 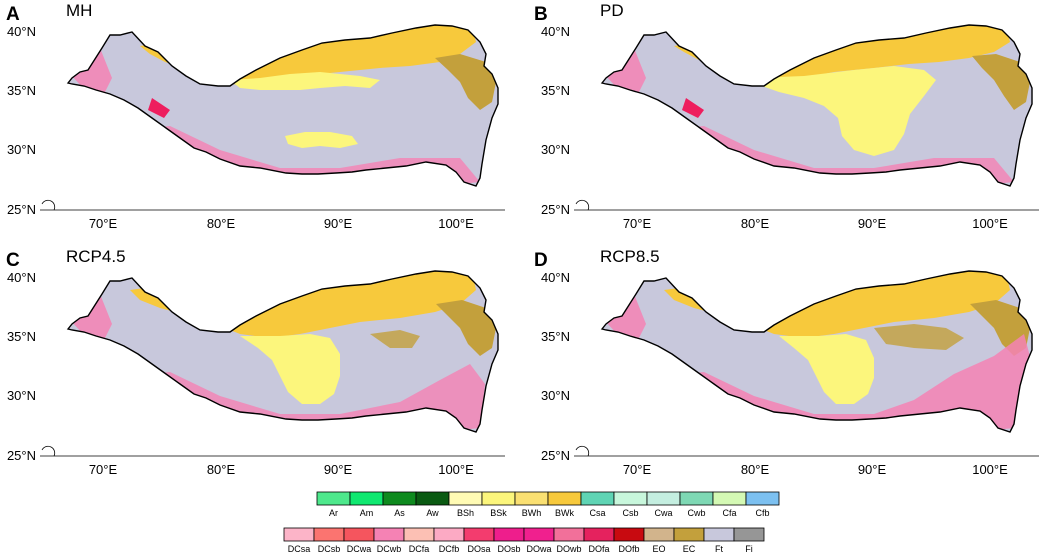 I want to click on legend1-swatch-as, so click(x=399, y=498).